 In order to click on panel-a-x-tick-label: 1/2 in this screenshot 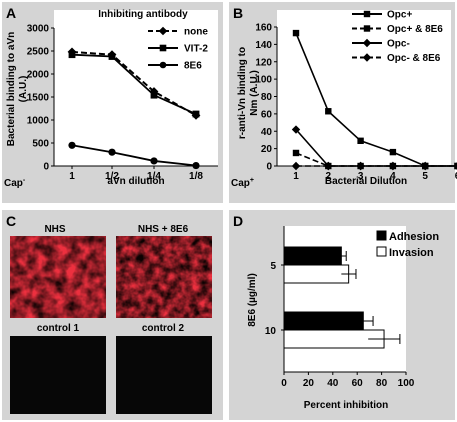, I will do `click(112, 176)`.